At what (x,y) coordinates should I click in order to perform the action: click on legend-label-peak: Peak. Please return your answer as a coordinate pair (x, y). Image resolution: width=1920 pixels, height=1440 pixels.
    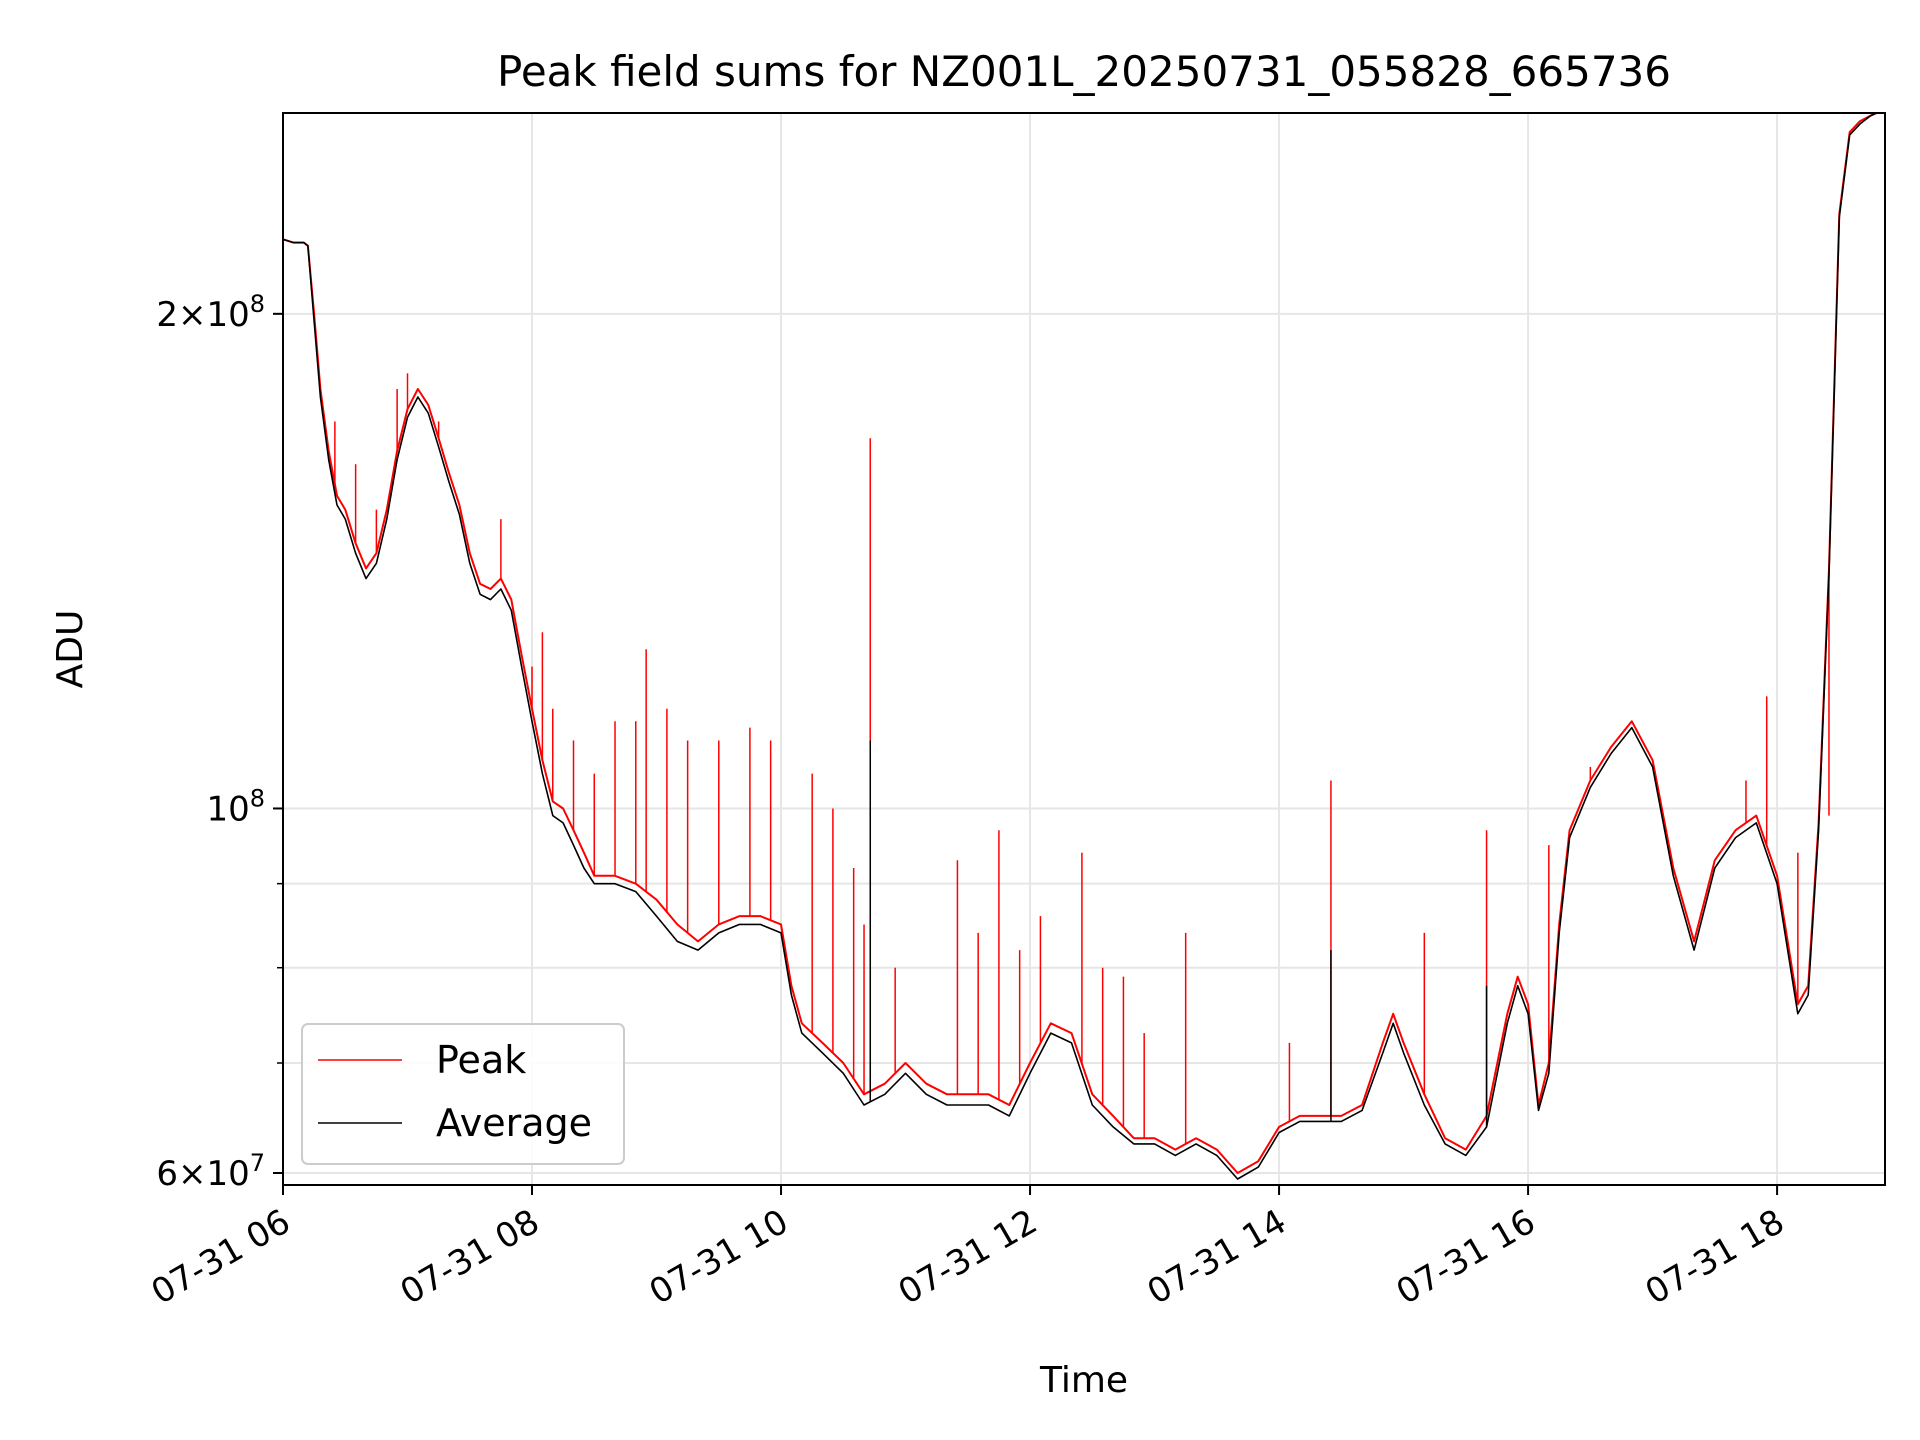
    Looking at the image, I should click on (481, 1060).